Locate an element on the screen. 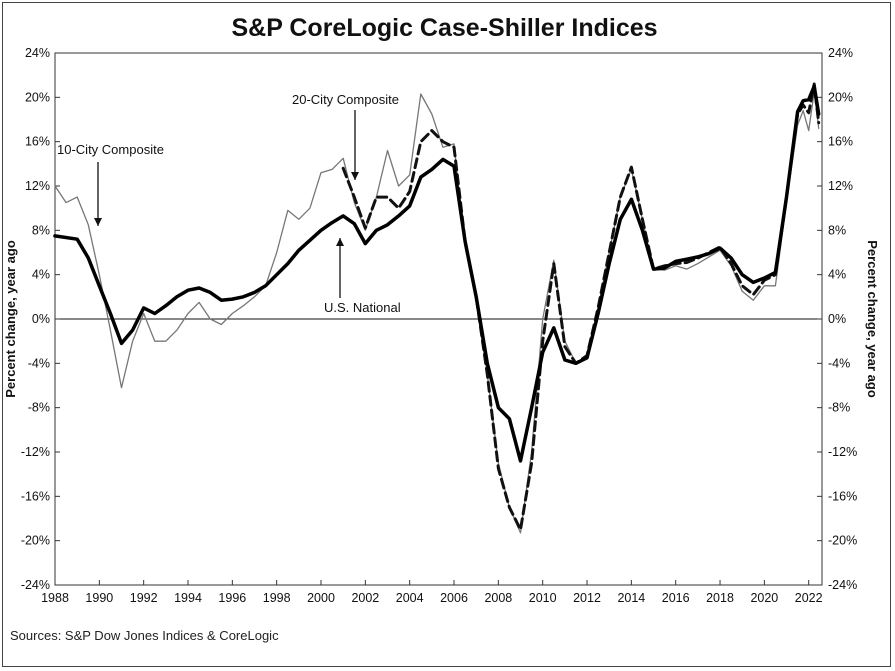 This screenshot has width=895, height=671. x-tick-label: 2014 is located at coordinates (631, 598).